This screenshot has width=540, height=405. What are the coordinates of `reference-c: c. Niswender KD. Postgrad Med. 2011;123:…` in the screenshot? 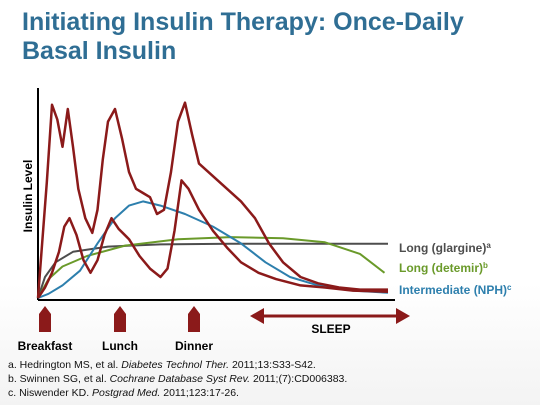 It's located at (123, 393).